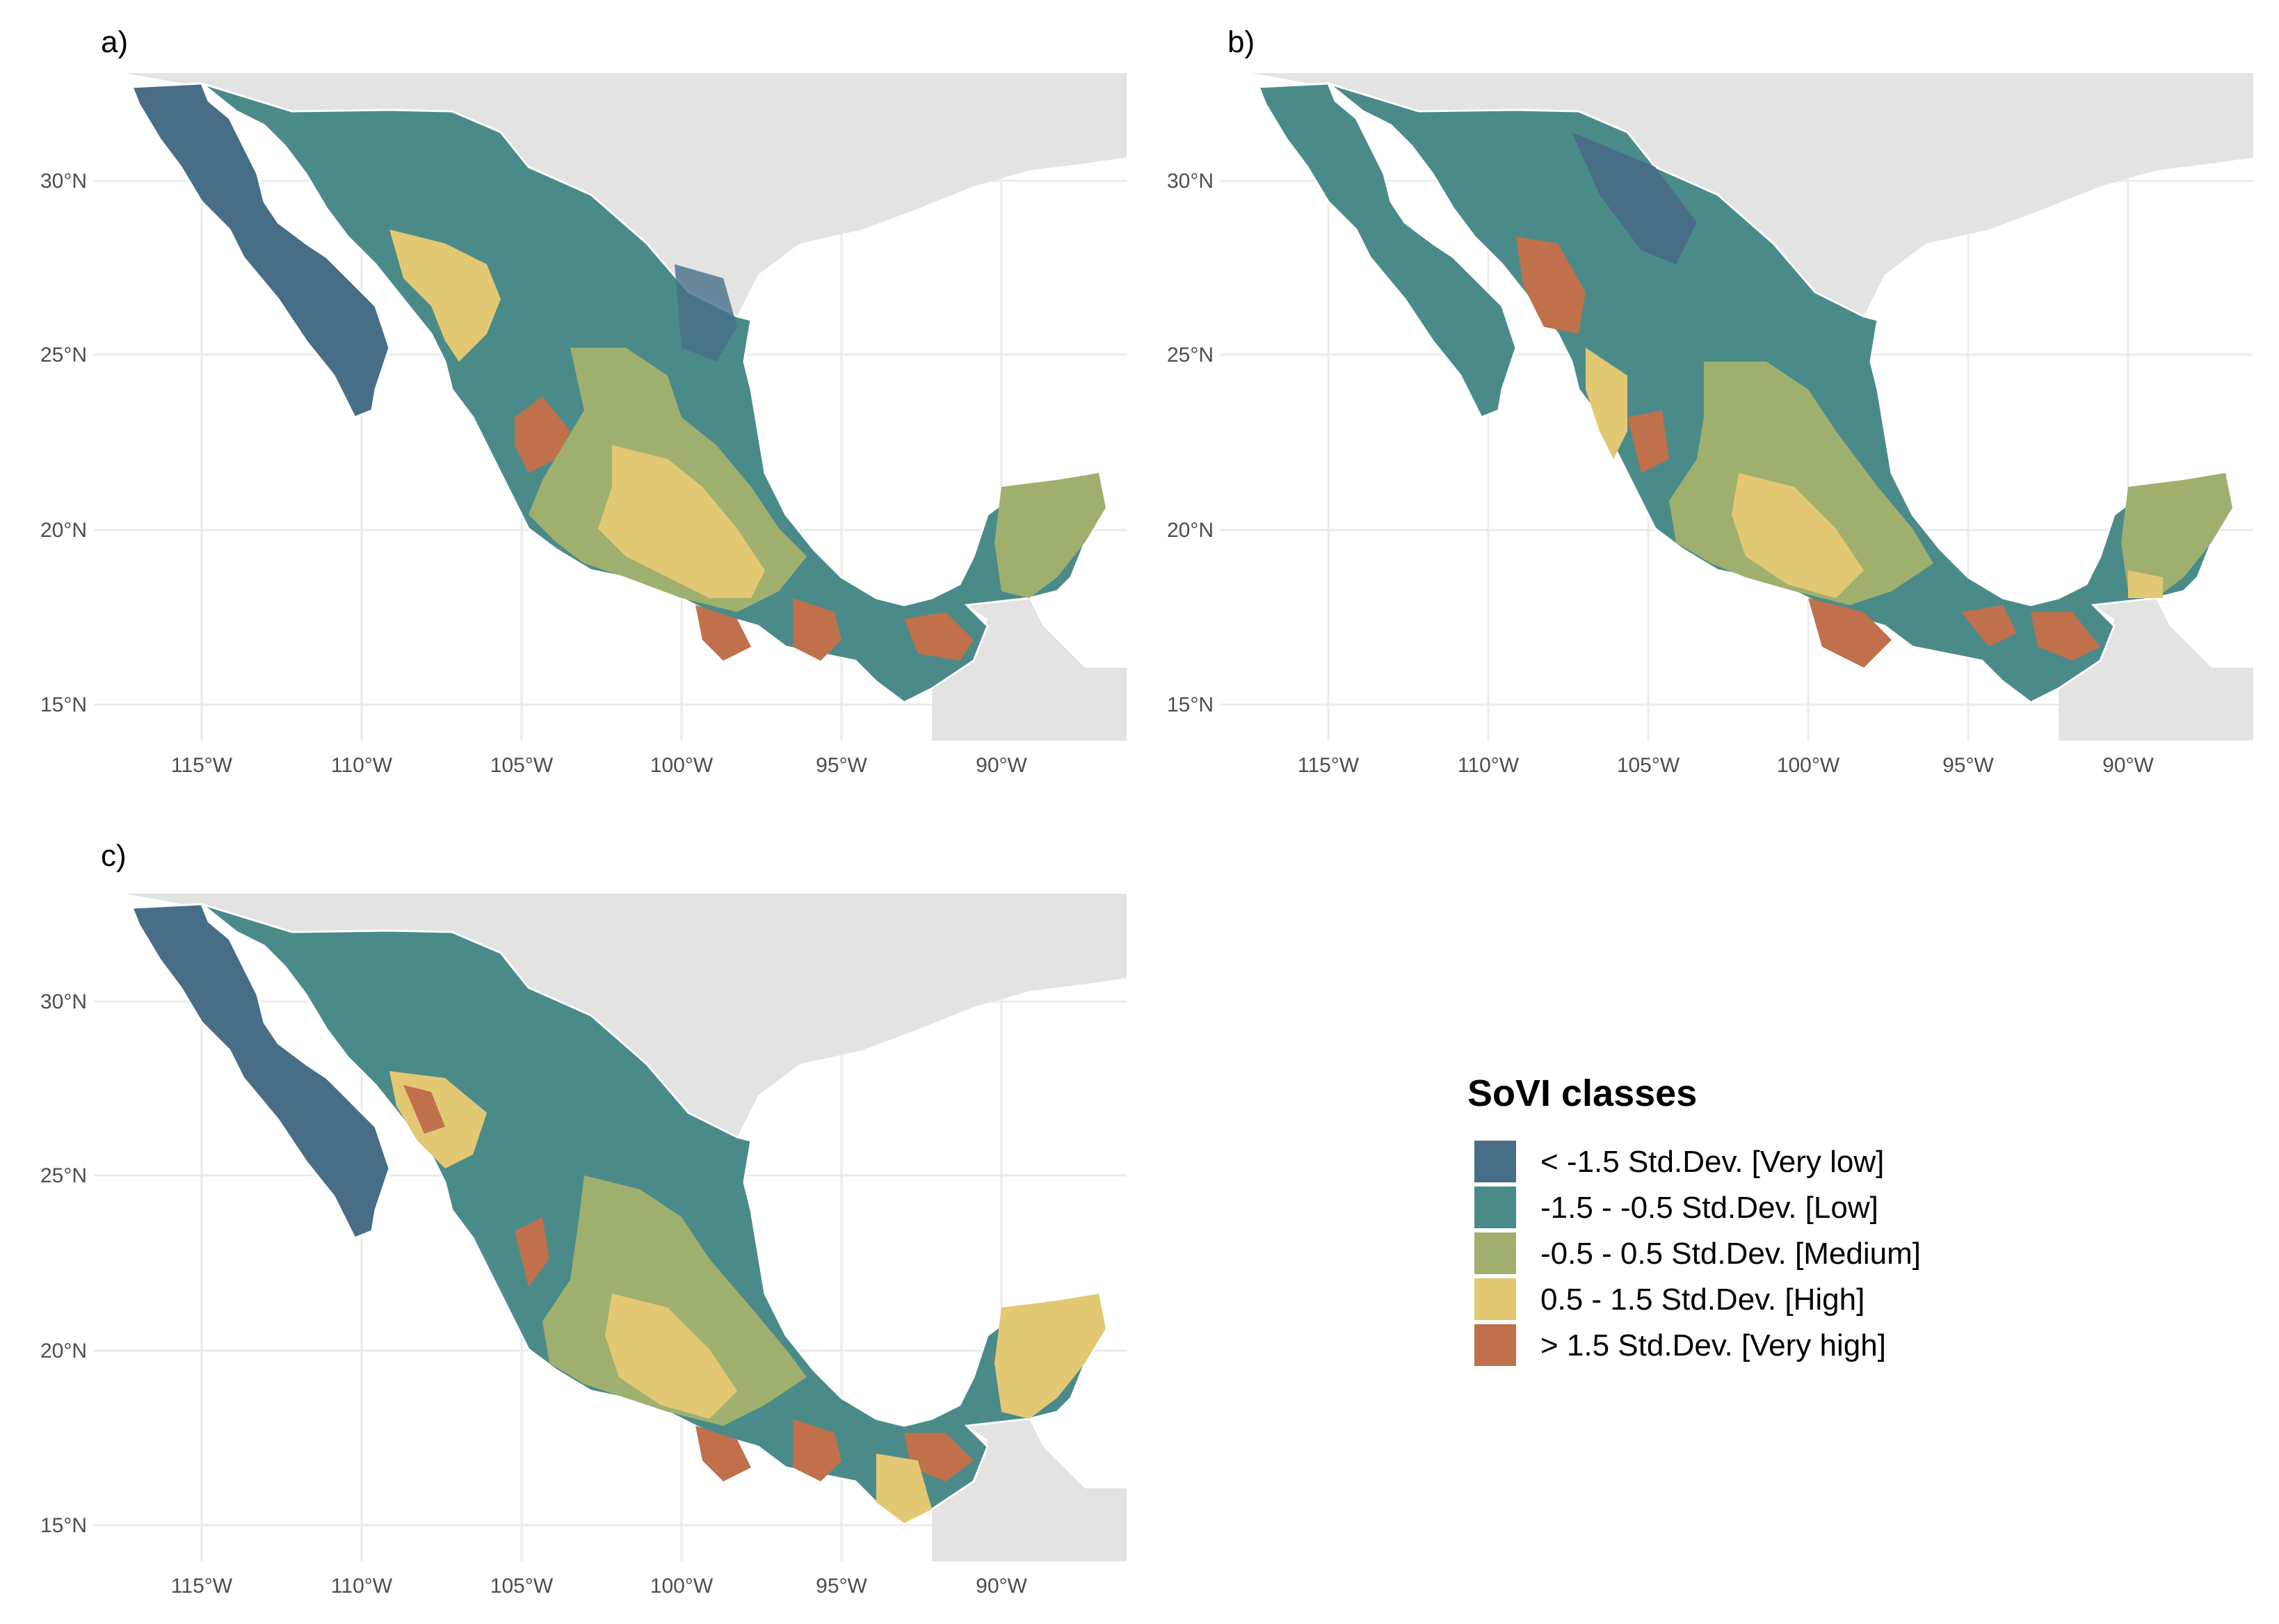  What do you see at coordinates (1712, 1162) in the screenshot?
I see `legend-label-very-low: < -1.5 Std.Dev. [Very low]` at bounding box center [1712, 1162].